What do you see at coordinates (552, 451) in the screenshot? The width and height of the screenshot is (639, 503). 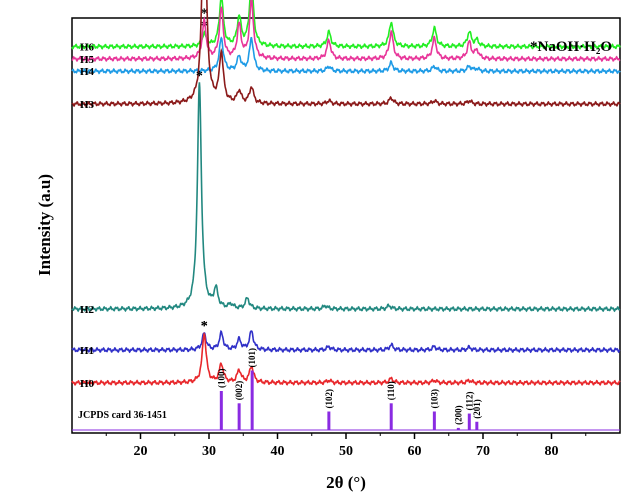 I see `x-tick-label: 80` at bounding box center [552, 451].